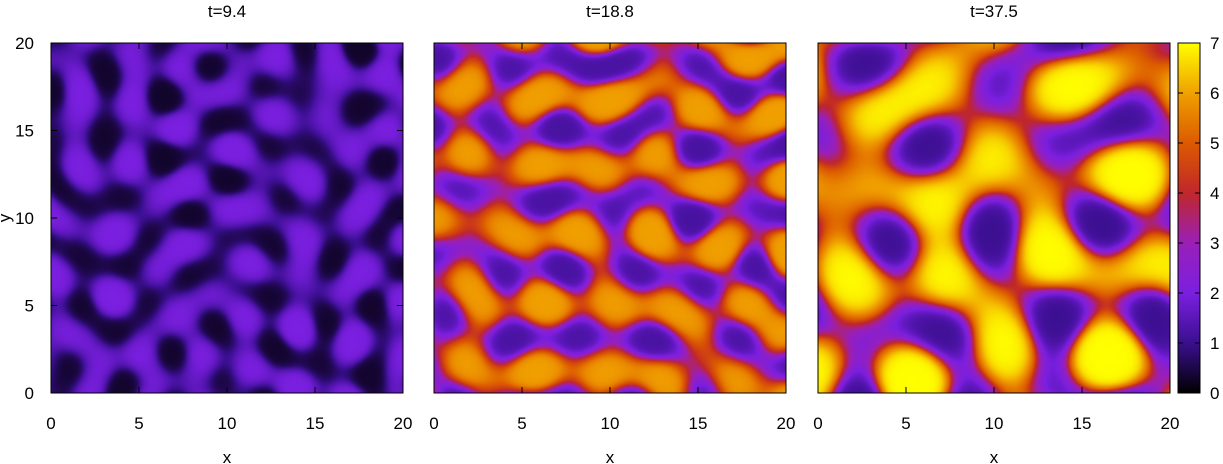 The width and height of the screenshot is (1223, 464). I want to click on y-tick-label: 0, so click(29, 393).